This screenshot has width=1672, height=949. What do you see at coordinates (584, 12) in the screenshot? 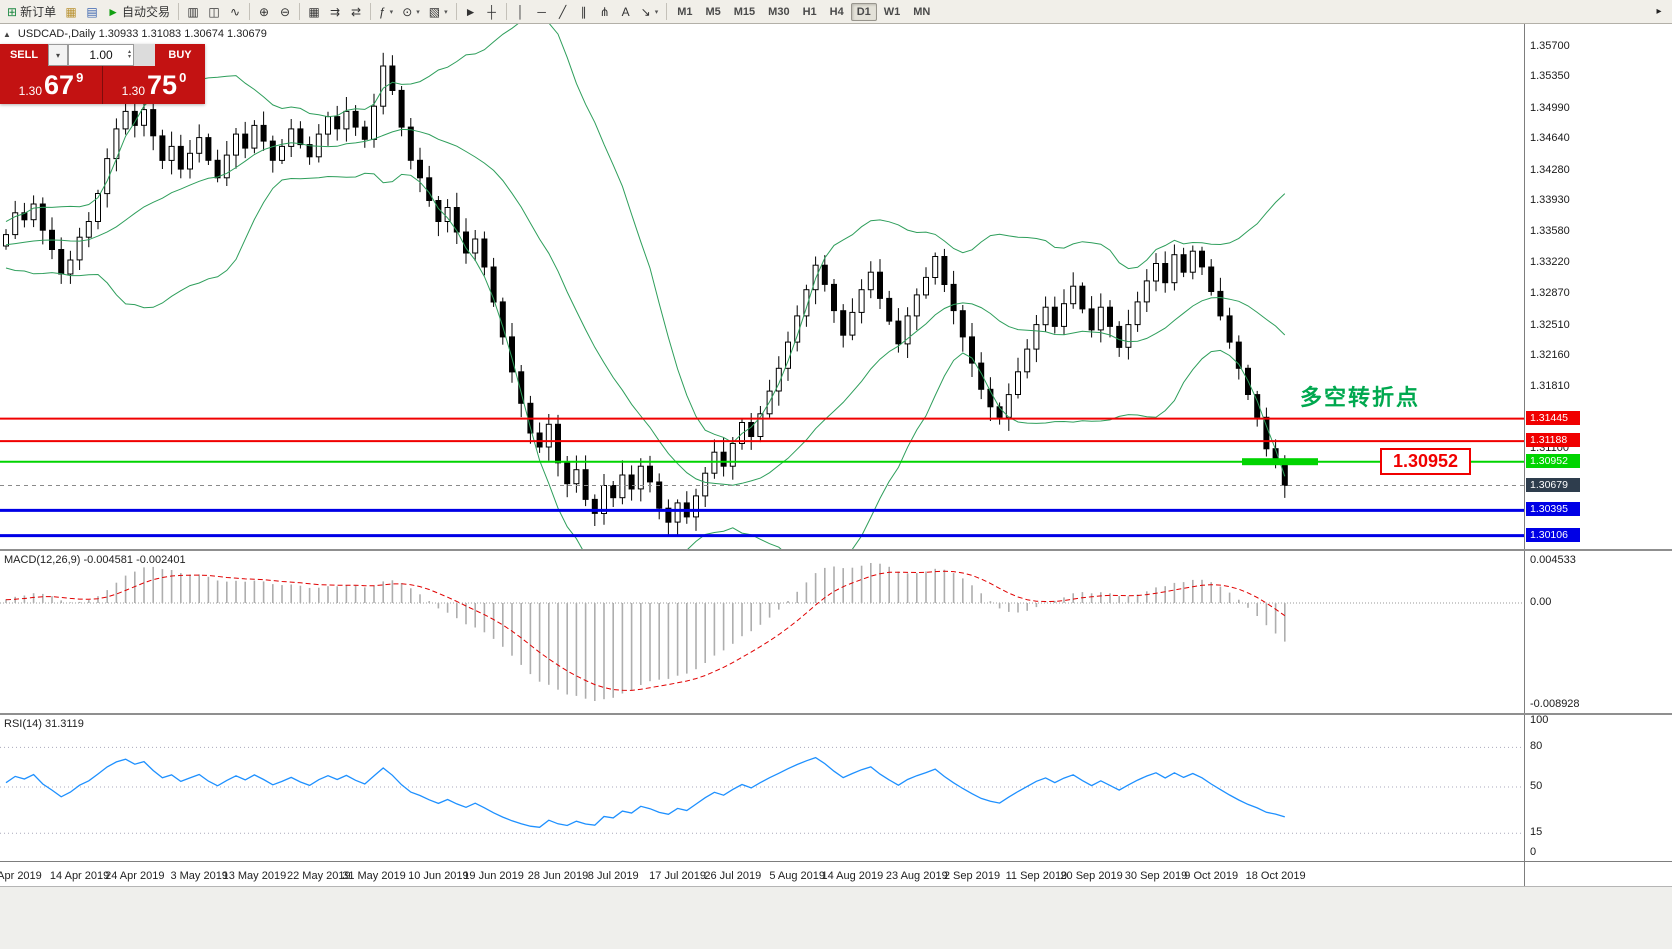
I see `equidistant-channel-button: ∥` at bounding box center [584, 12].